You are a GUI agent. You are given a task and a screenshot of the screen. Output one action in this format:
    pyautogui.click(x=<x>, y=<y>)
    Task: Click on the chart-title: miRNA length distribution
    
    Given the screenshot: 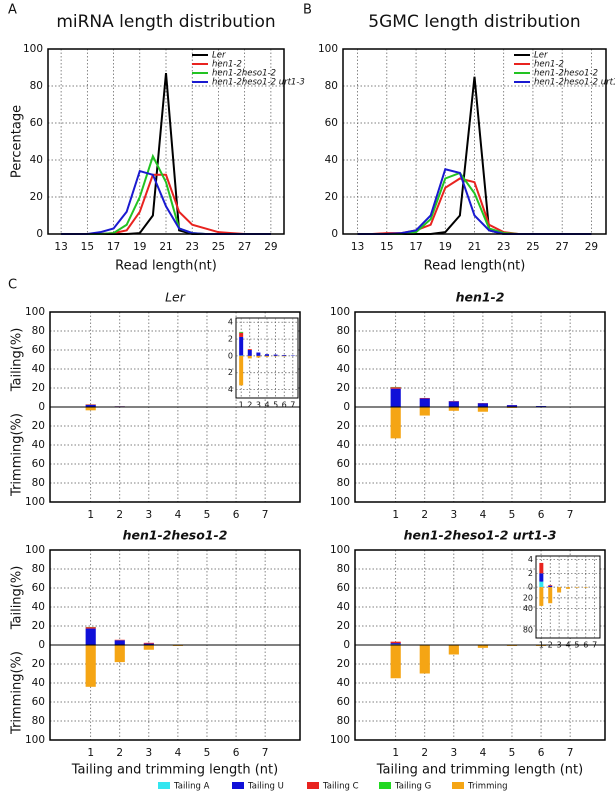 What is the action you would take?
    pyautogui.click(x=165, y=22)
    